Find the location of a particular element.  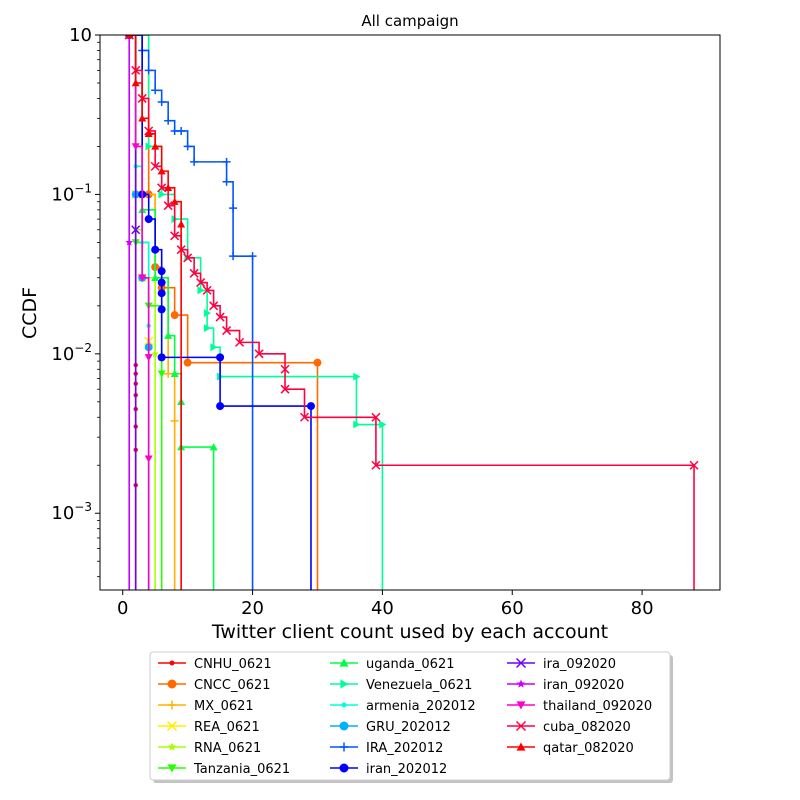

legend-item-IRA_202012: IRA_202012 is located at coordinates (386, 748).